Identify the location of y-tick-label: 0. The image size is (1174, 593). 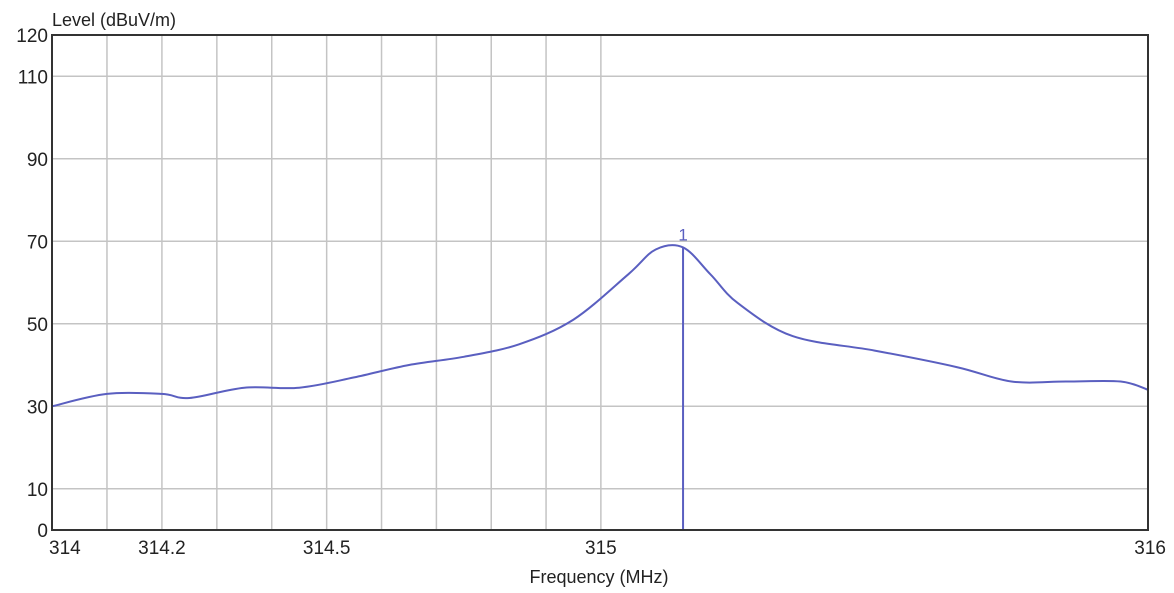
(42, 531).